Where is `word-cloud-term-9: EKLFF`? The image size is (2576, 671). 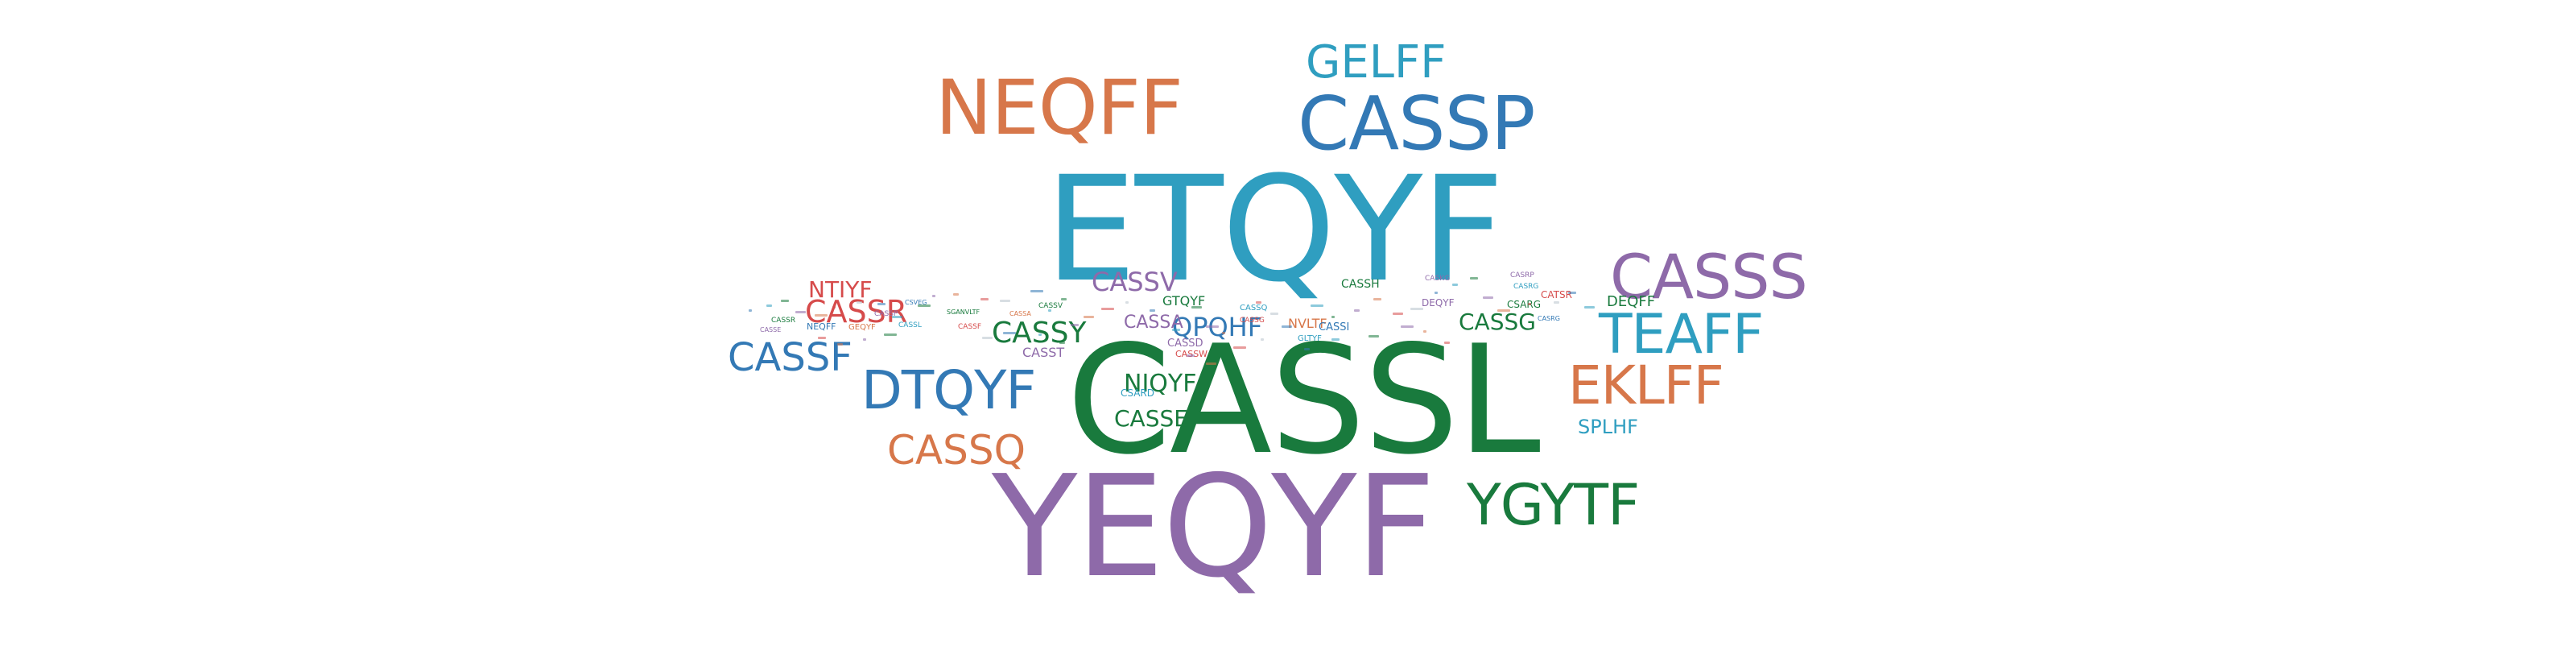
word-cloud-term-9: EKLFF is located at coordinates (1646, 385).